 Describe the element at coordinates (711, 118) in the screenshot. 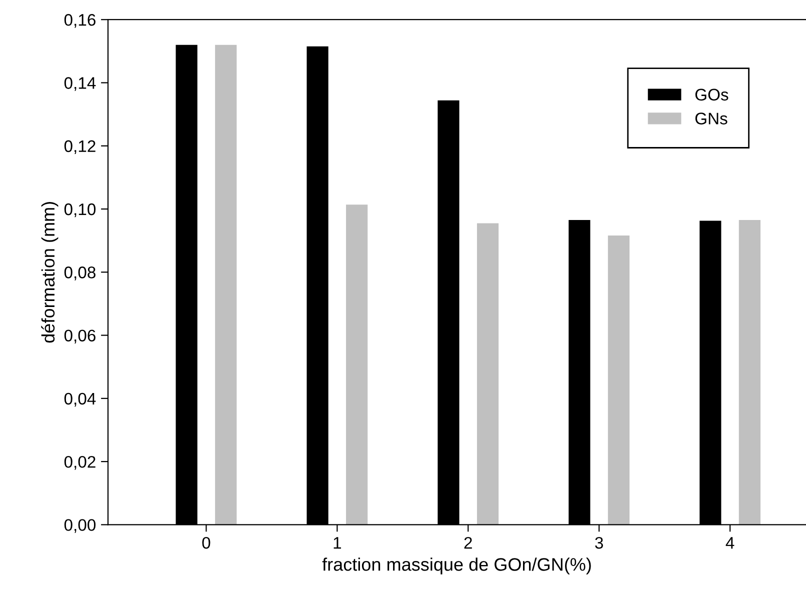

I see `legend-label: GNs` at that location.